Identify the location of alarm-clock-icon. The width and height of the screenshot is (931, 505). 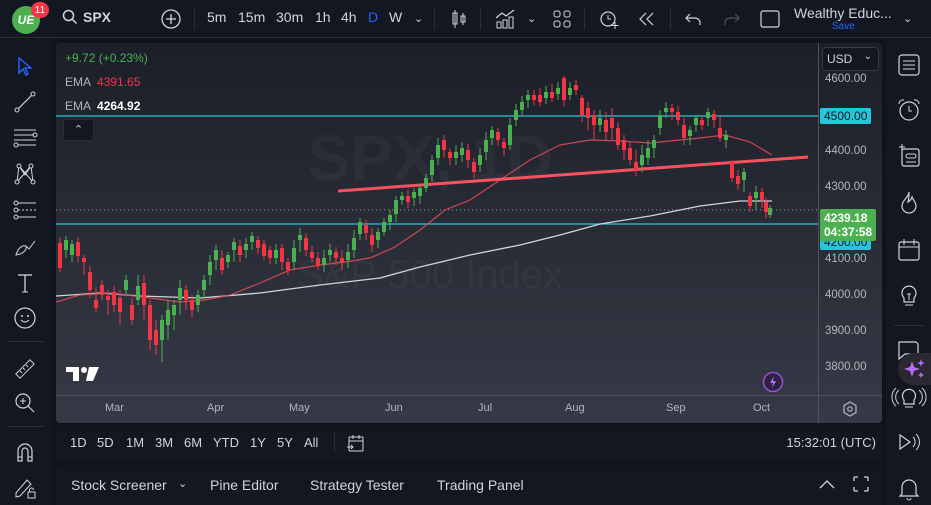
(909, 110).